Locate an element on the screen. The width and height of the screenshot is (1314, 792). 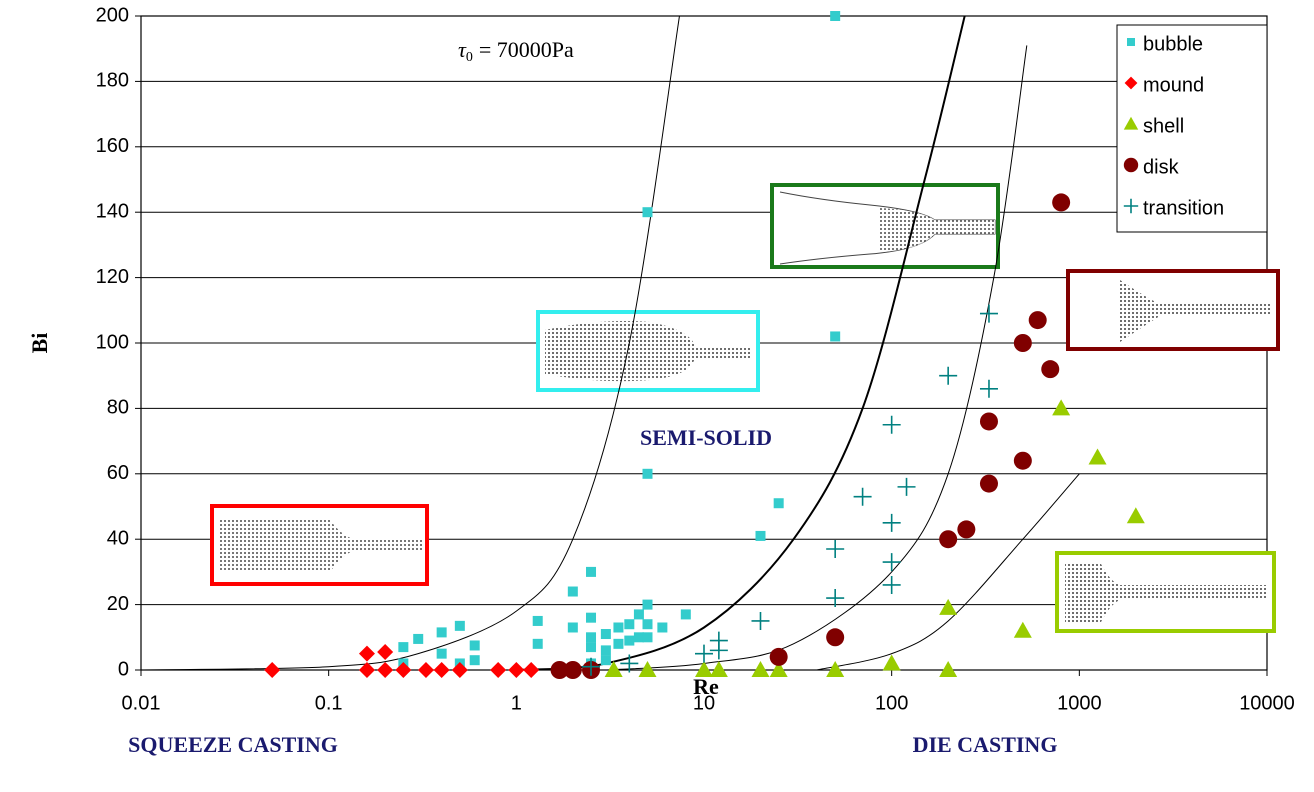
region-label: SEMI-SOLID is located at coordinates (706, 437).